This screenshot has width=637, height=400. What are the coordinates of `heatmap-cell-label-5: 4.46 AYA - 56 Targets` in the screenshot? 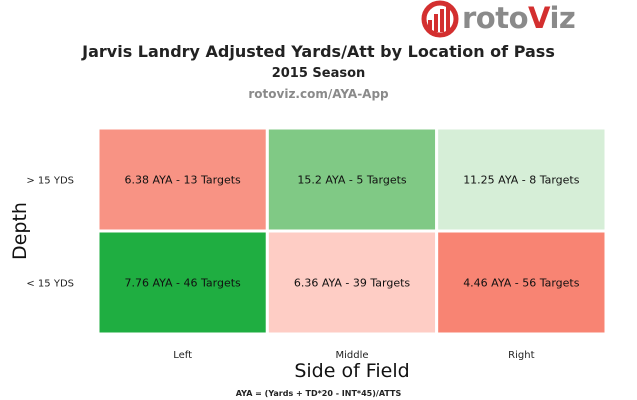 It's located at (521, 283).